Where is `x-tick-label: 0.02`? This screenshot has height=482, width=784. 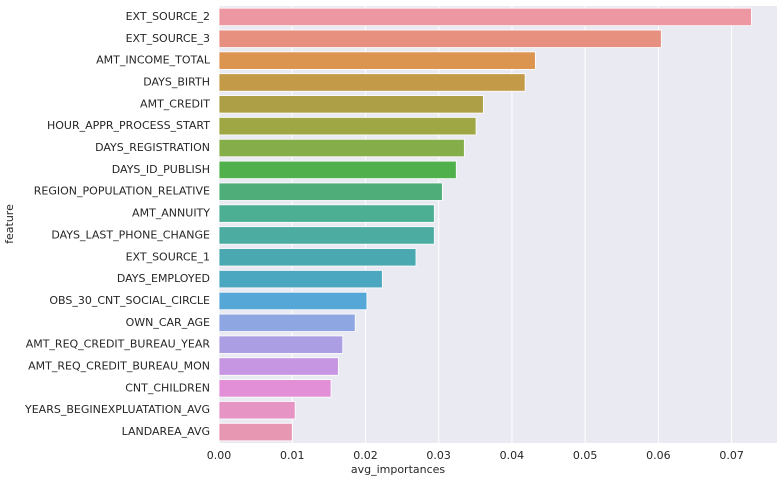 x-tick-label: 0.02 is located at coordinates (365, 455).